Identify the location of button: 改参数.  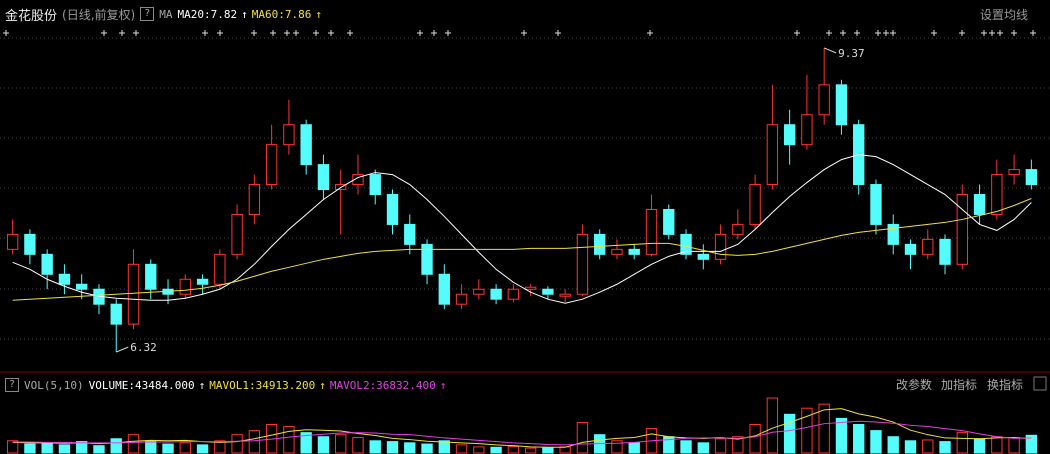
(914, 385).